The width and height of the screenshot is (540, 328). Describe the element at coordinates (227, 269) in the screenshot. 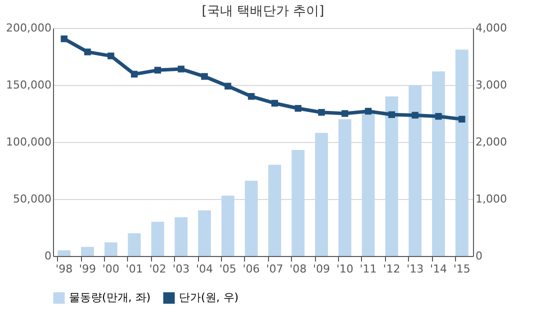

I see `x-tick-label: '05` at that location.